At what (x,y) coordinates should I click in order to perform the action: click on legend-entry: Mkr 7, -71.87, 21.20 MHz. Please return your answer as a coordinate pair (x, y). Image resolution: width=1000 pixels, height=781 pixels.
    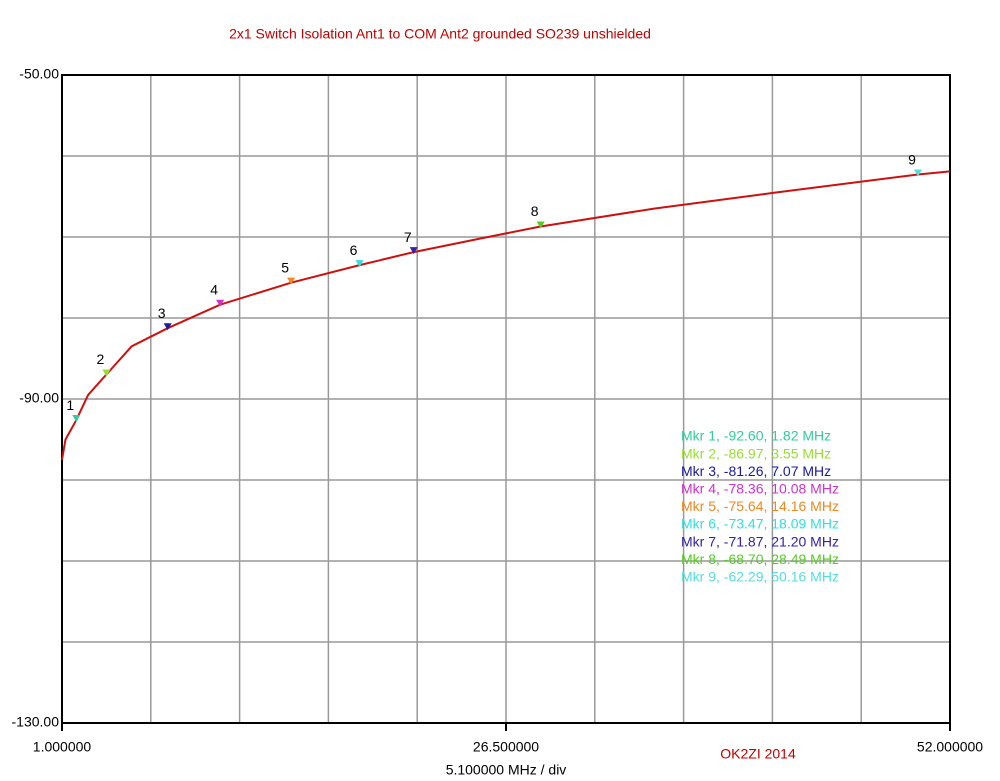
    Looking at the image, I should click on (760, 541).